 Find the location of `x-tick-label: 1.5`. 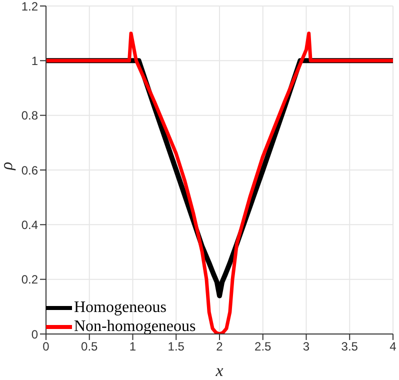

x-tick-label: 1.5 is located at coordinates (176, 347).